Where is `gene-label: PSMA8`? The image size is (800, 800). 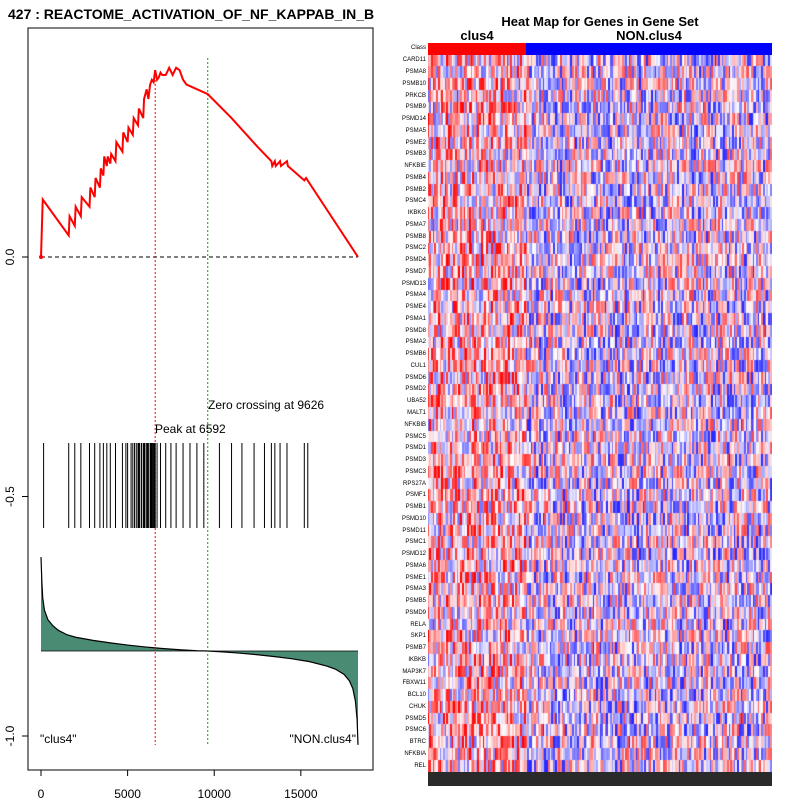
gene-label: PSMA8 is located at coordinates (415, 72).